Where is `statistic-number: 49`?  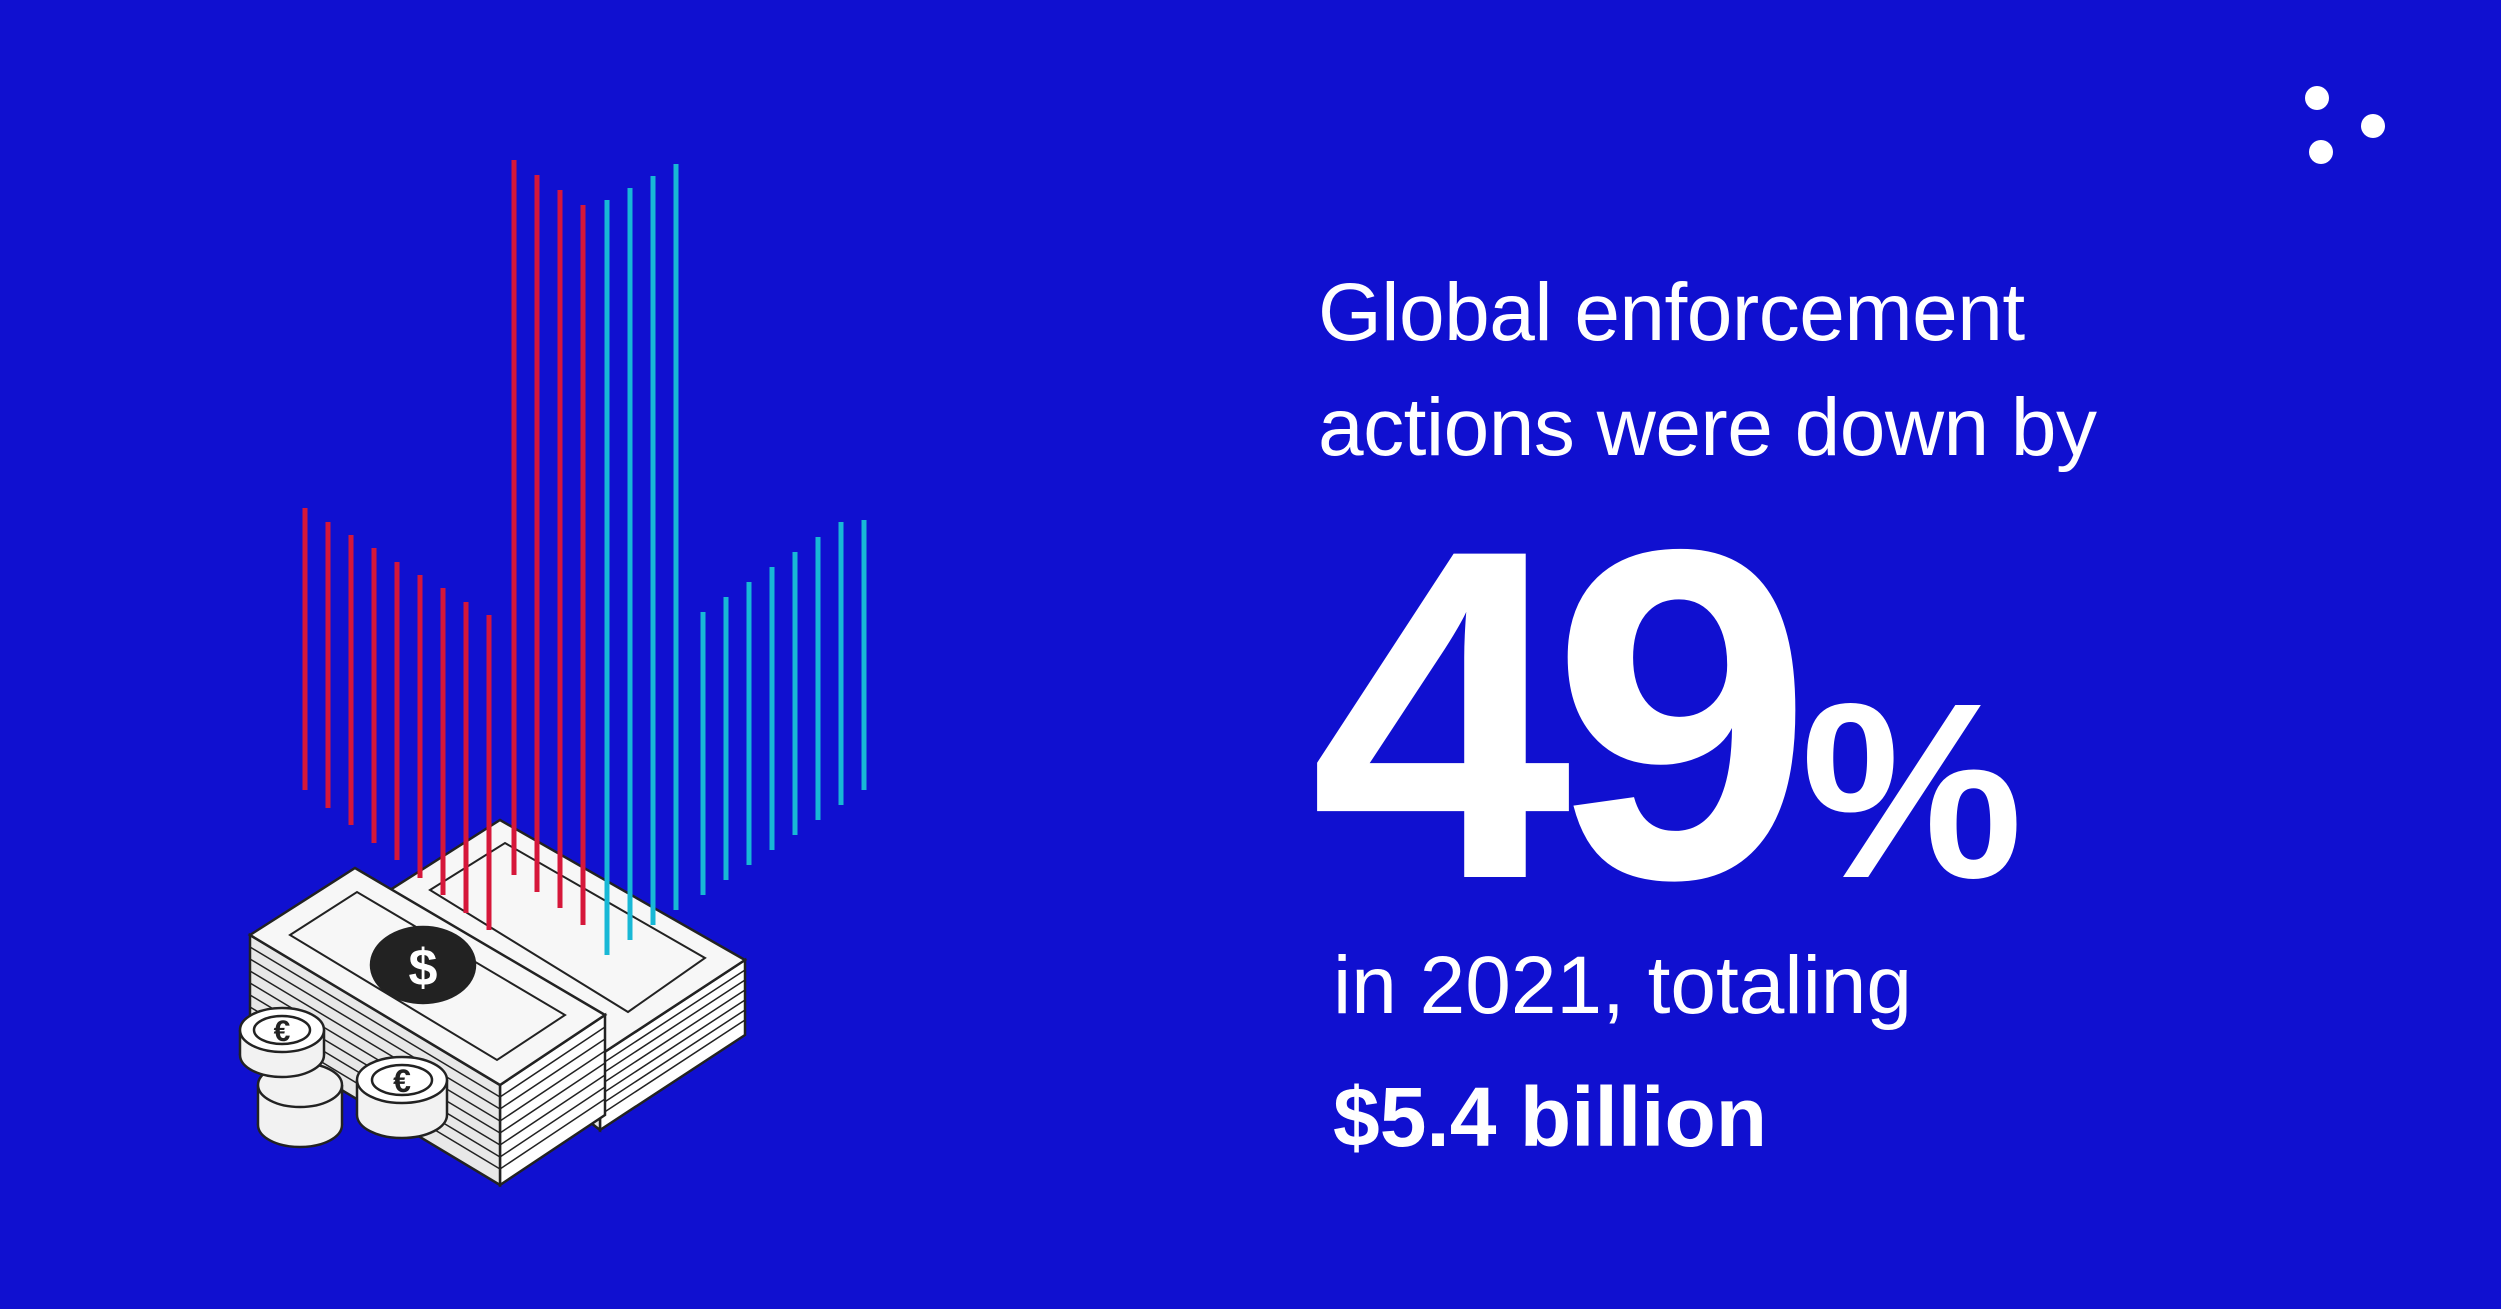
statistic-number: 49 is located at coordinates (1561, 714).